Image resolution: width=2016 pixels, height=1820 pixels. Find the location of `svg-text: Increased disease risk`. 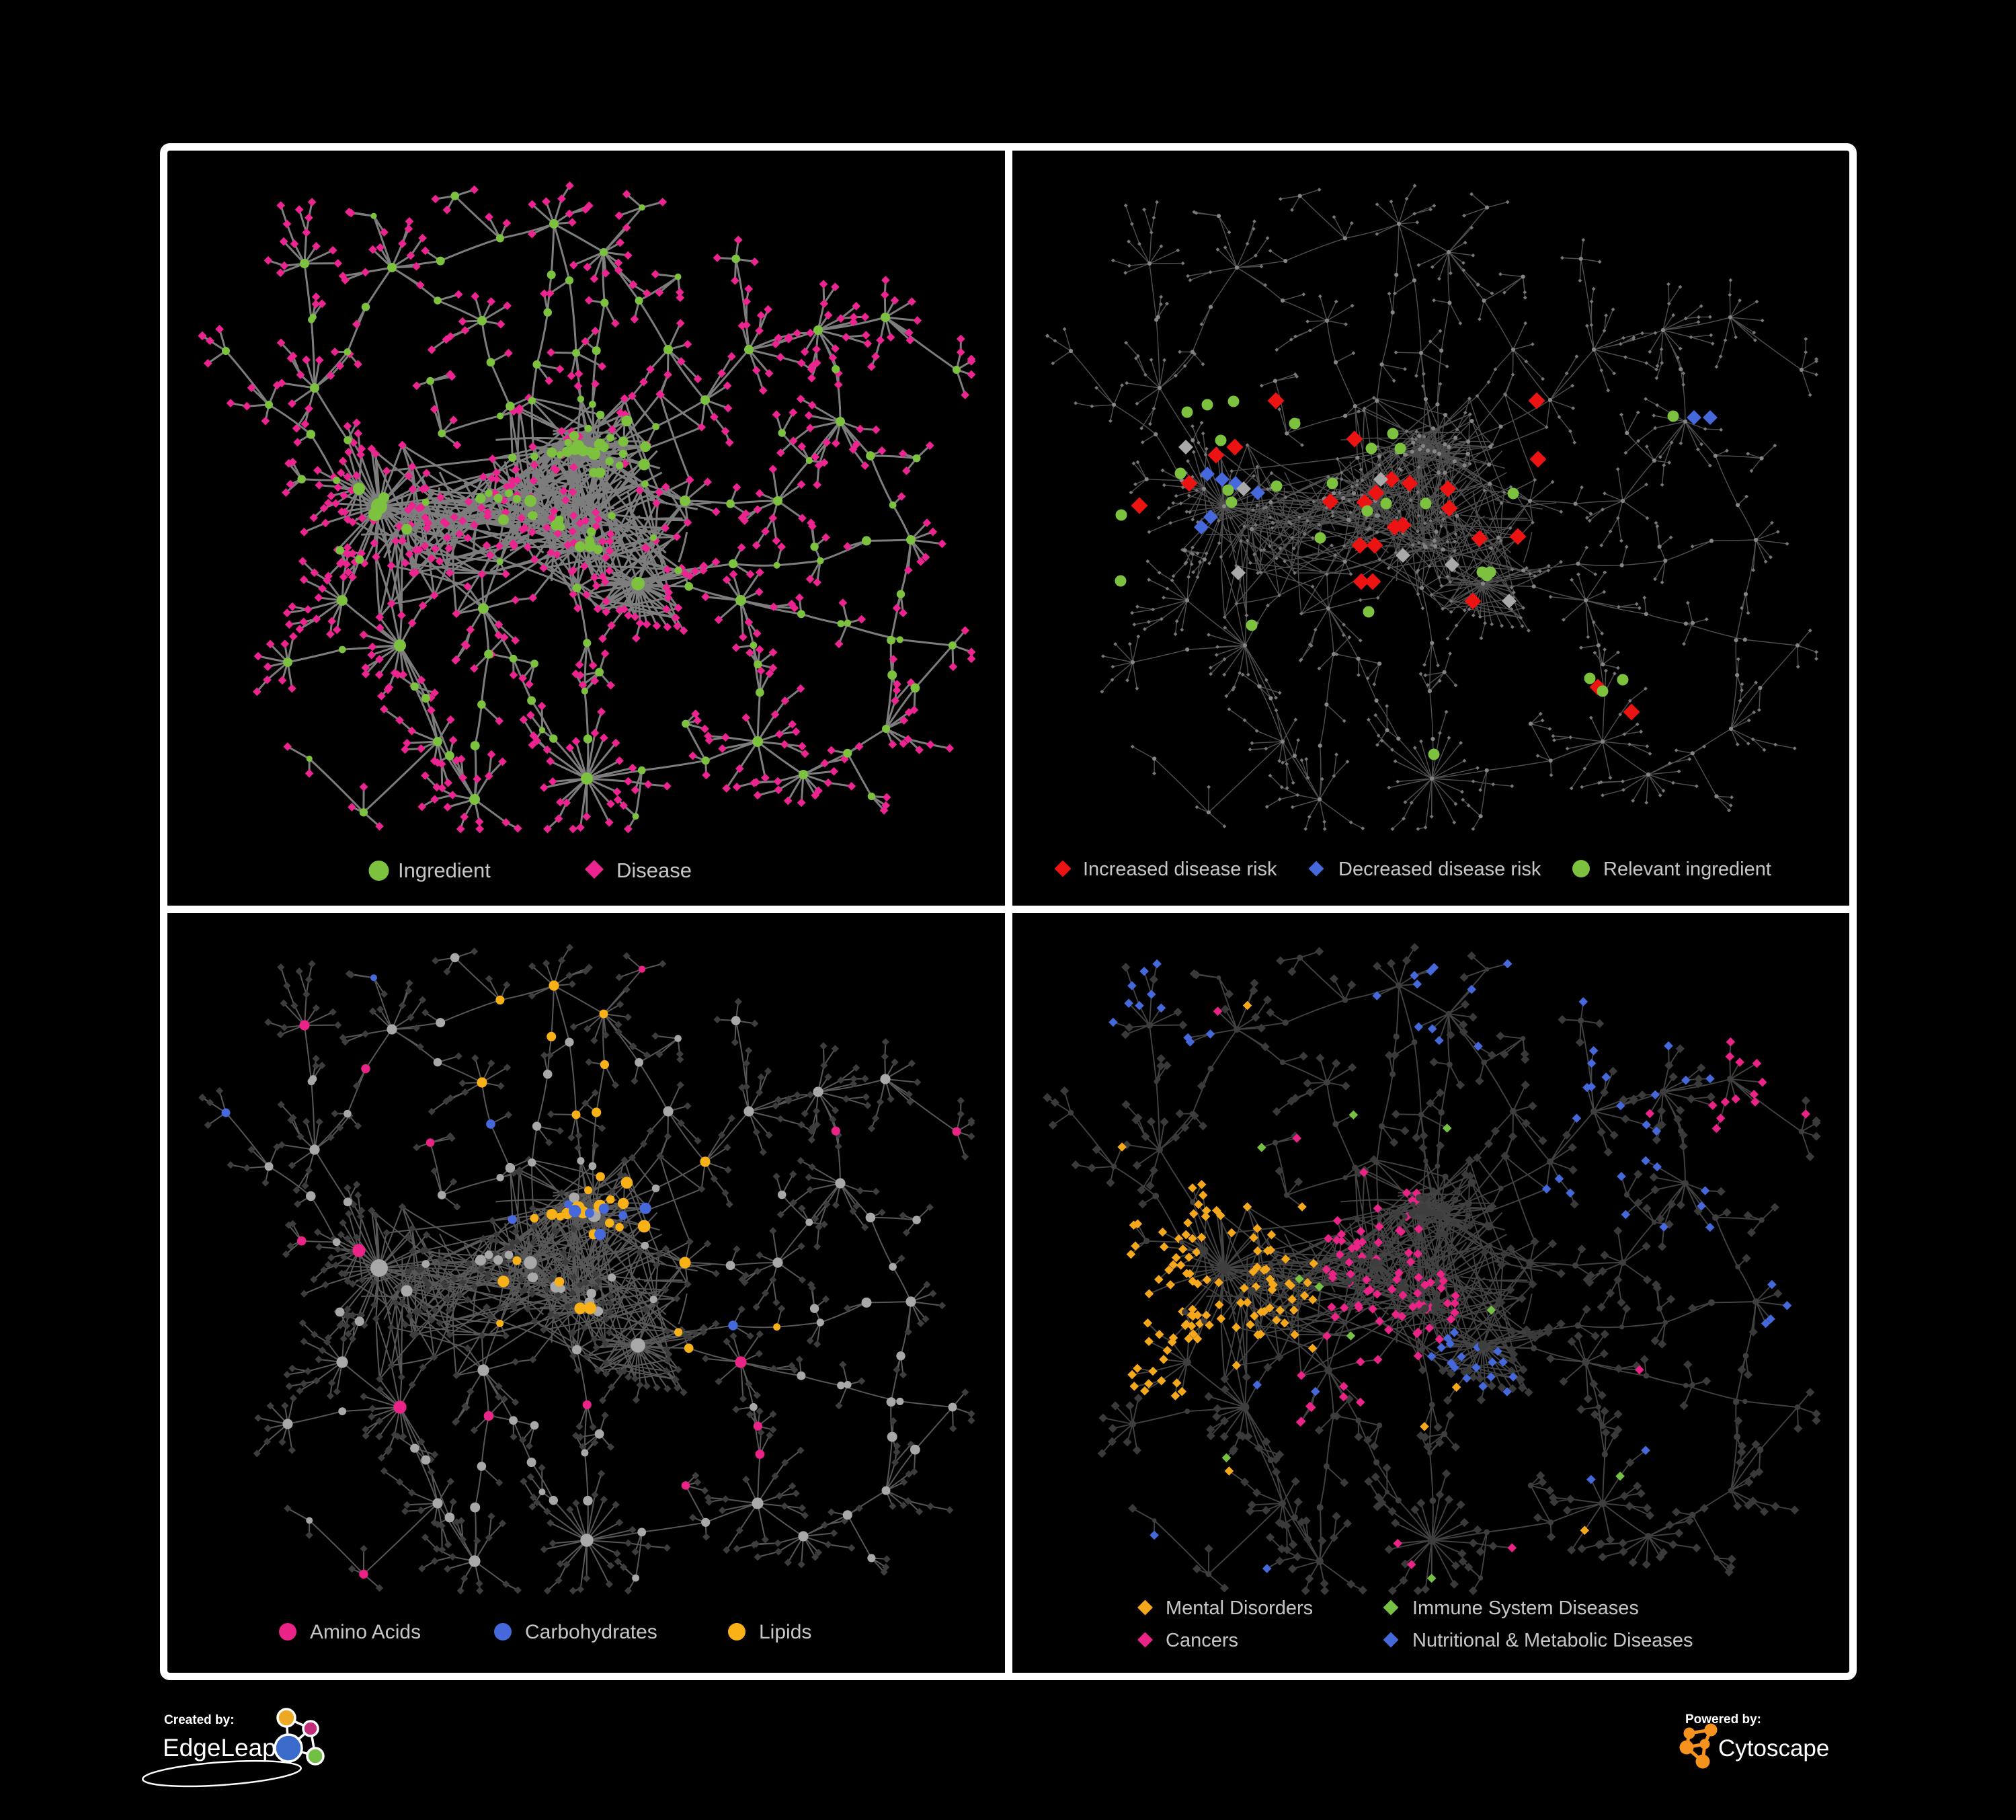

svg-text: Increased disease risk is located at coordinates (1180, 869).